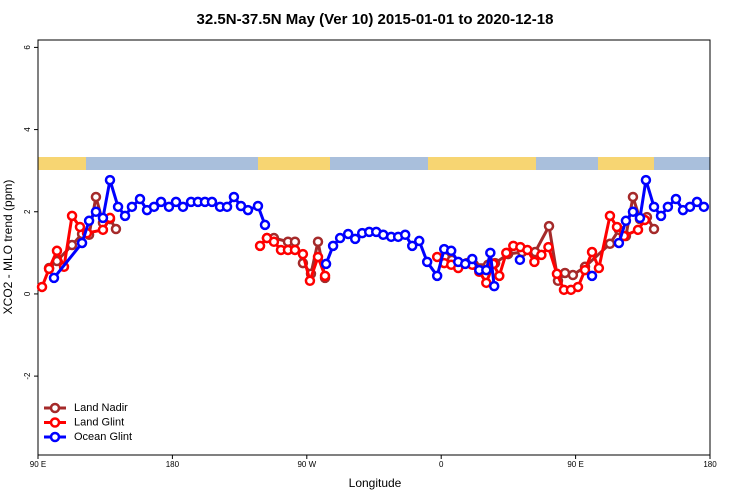 This screenshot has width=750, height=500. Describe the element at coordinates (27, 47) in the screenshot. I see `y-tick-label: 6` at that location.